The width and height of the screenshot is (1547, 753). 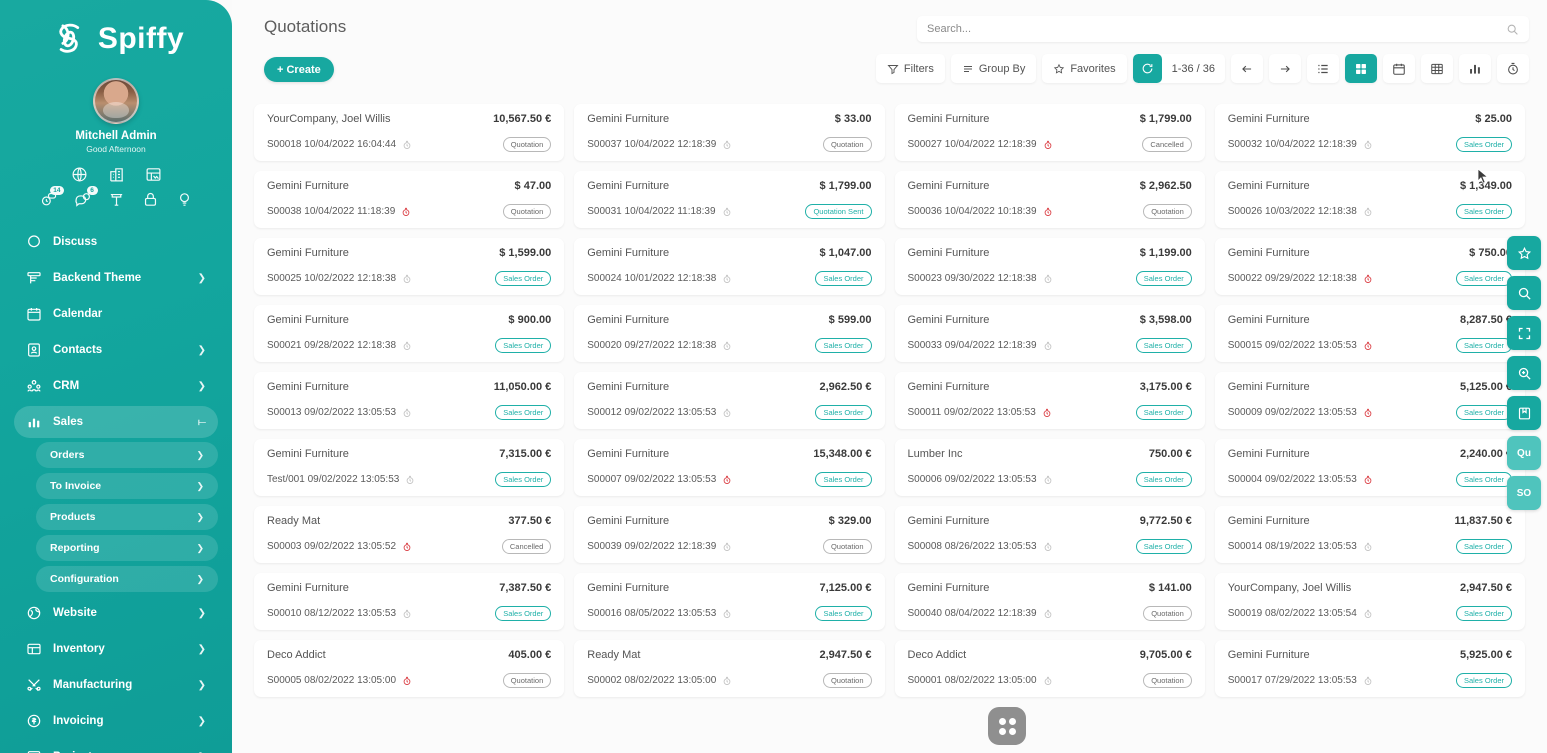 I want to click on sidebar-item-contacts: Contacts ❯, so click(x=116, y=350).